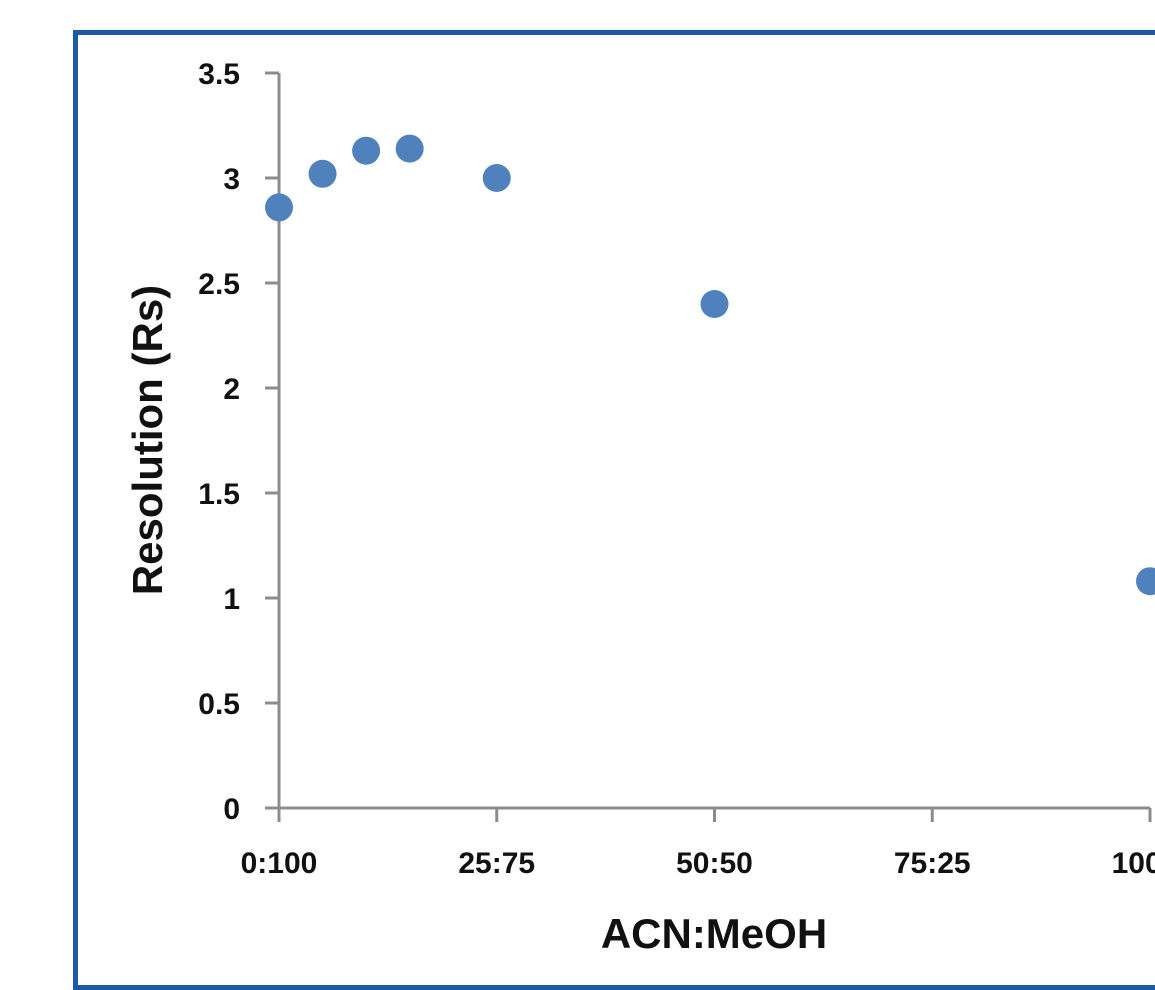 The width and height of the screenshot is (1155, 990). I want to click on y-tick-label: 0.5, so click(219, 704).